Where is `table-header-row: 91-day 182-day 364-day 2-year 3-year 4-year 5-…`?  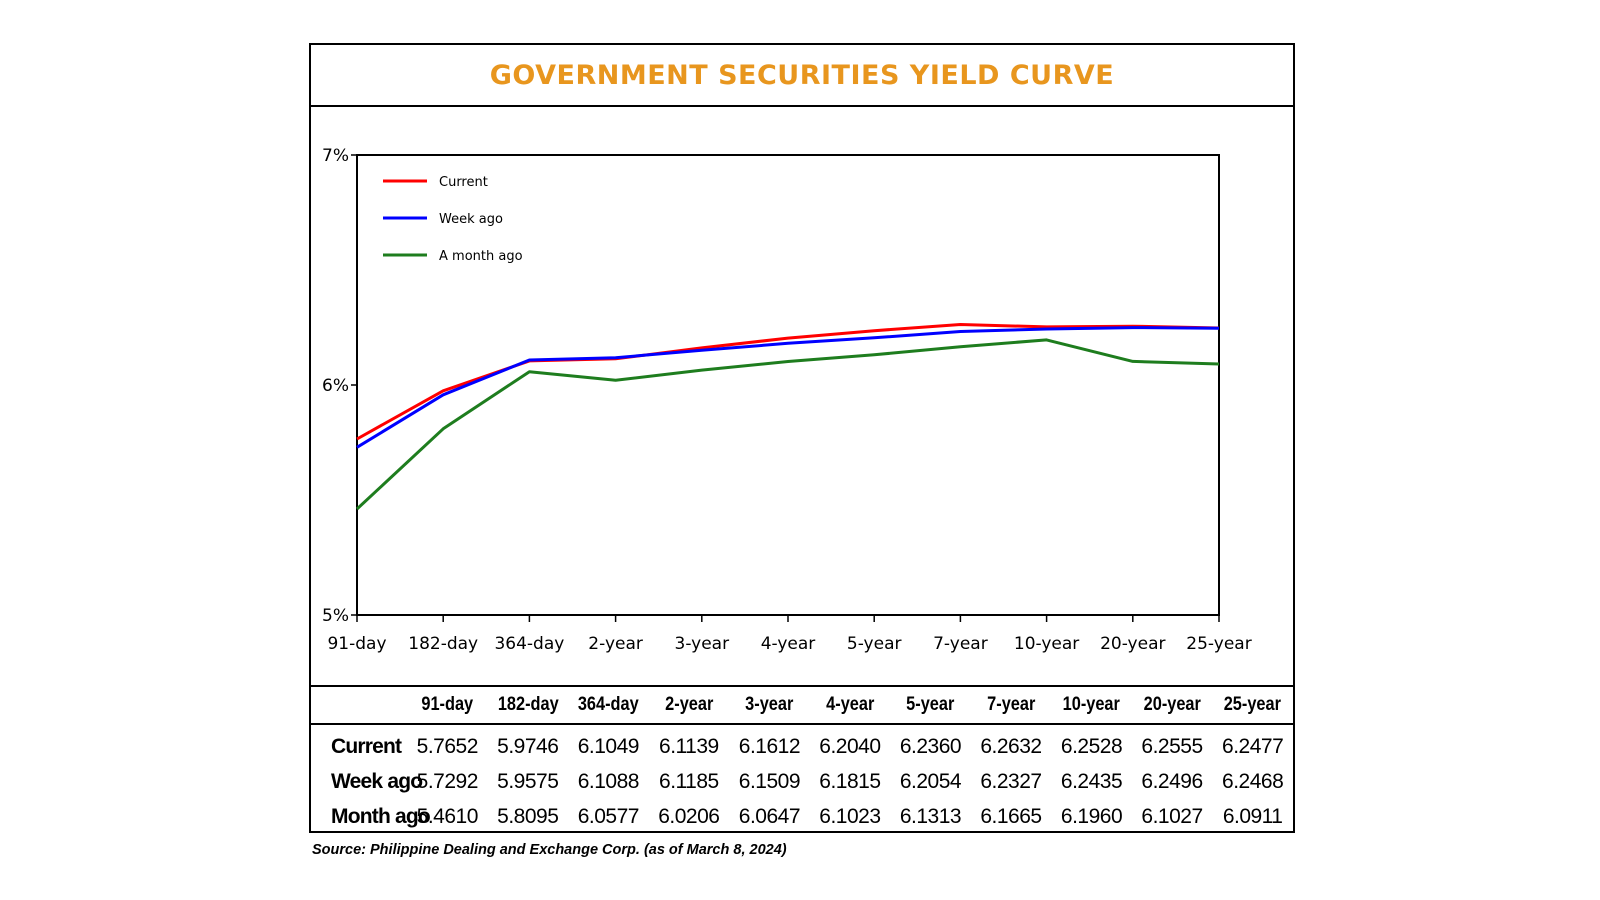 table-header-row: 91-day 182-day 364-day 2-year 3-year 4-year 5-… is located at coordinates (802, 705).